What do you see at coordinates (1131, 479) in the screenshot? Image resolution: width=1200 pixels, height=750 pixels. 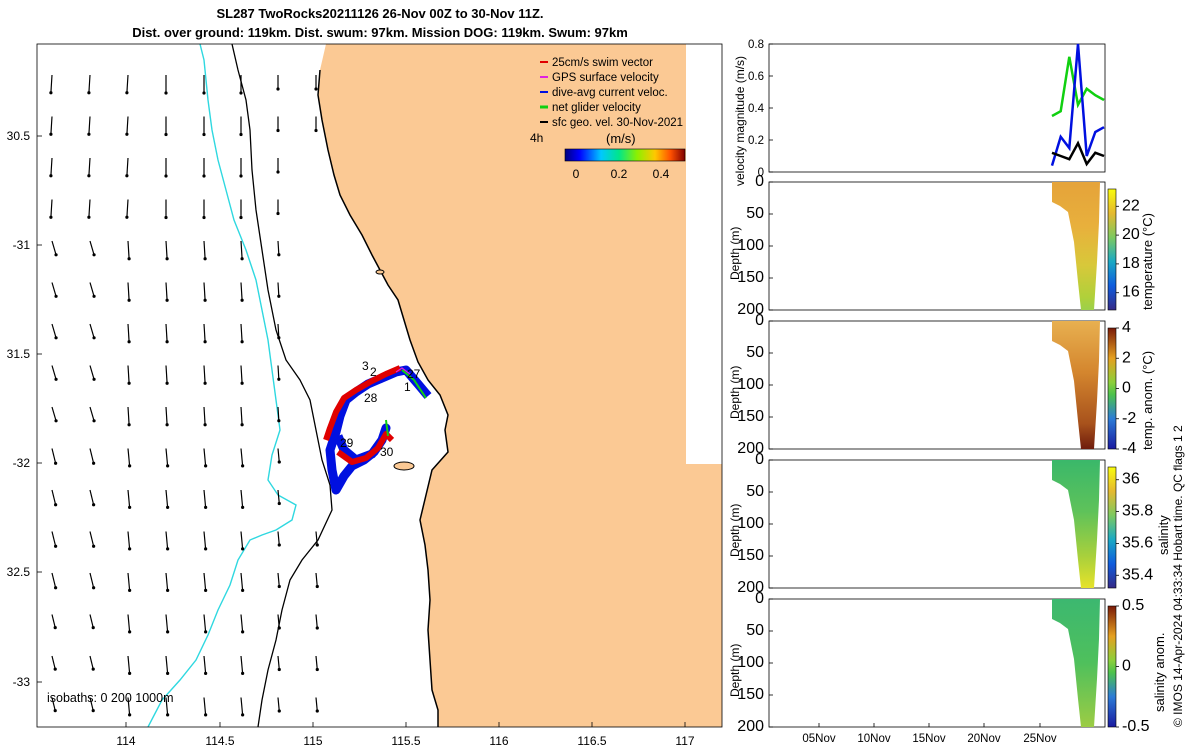 I see `colorbar-tick-label: 36` at bounding box center [1131, 479].